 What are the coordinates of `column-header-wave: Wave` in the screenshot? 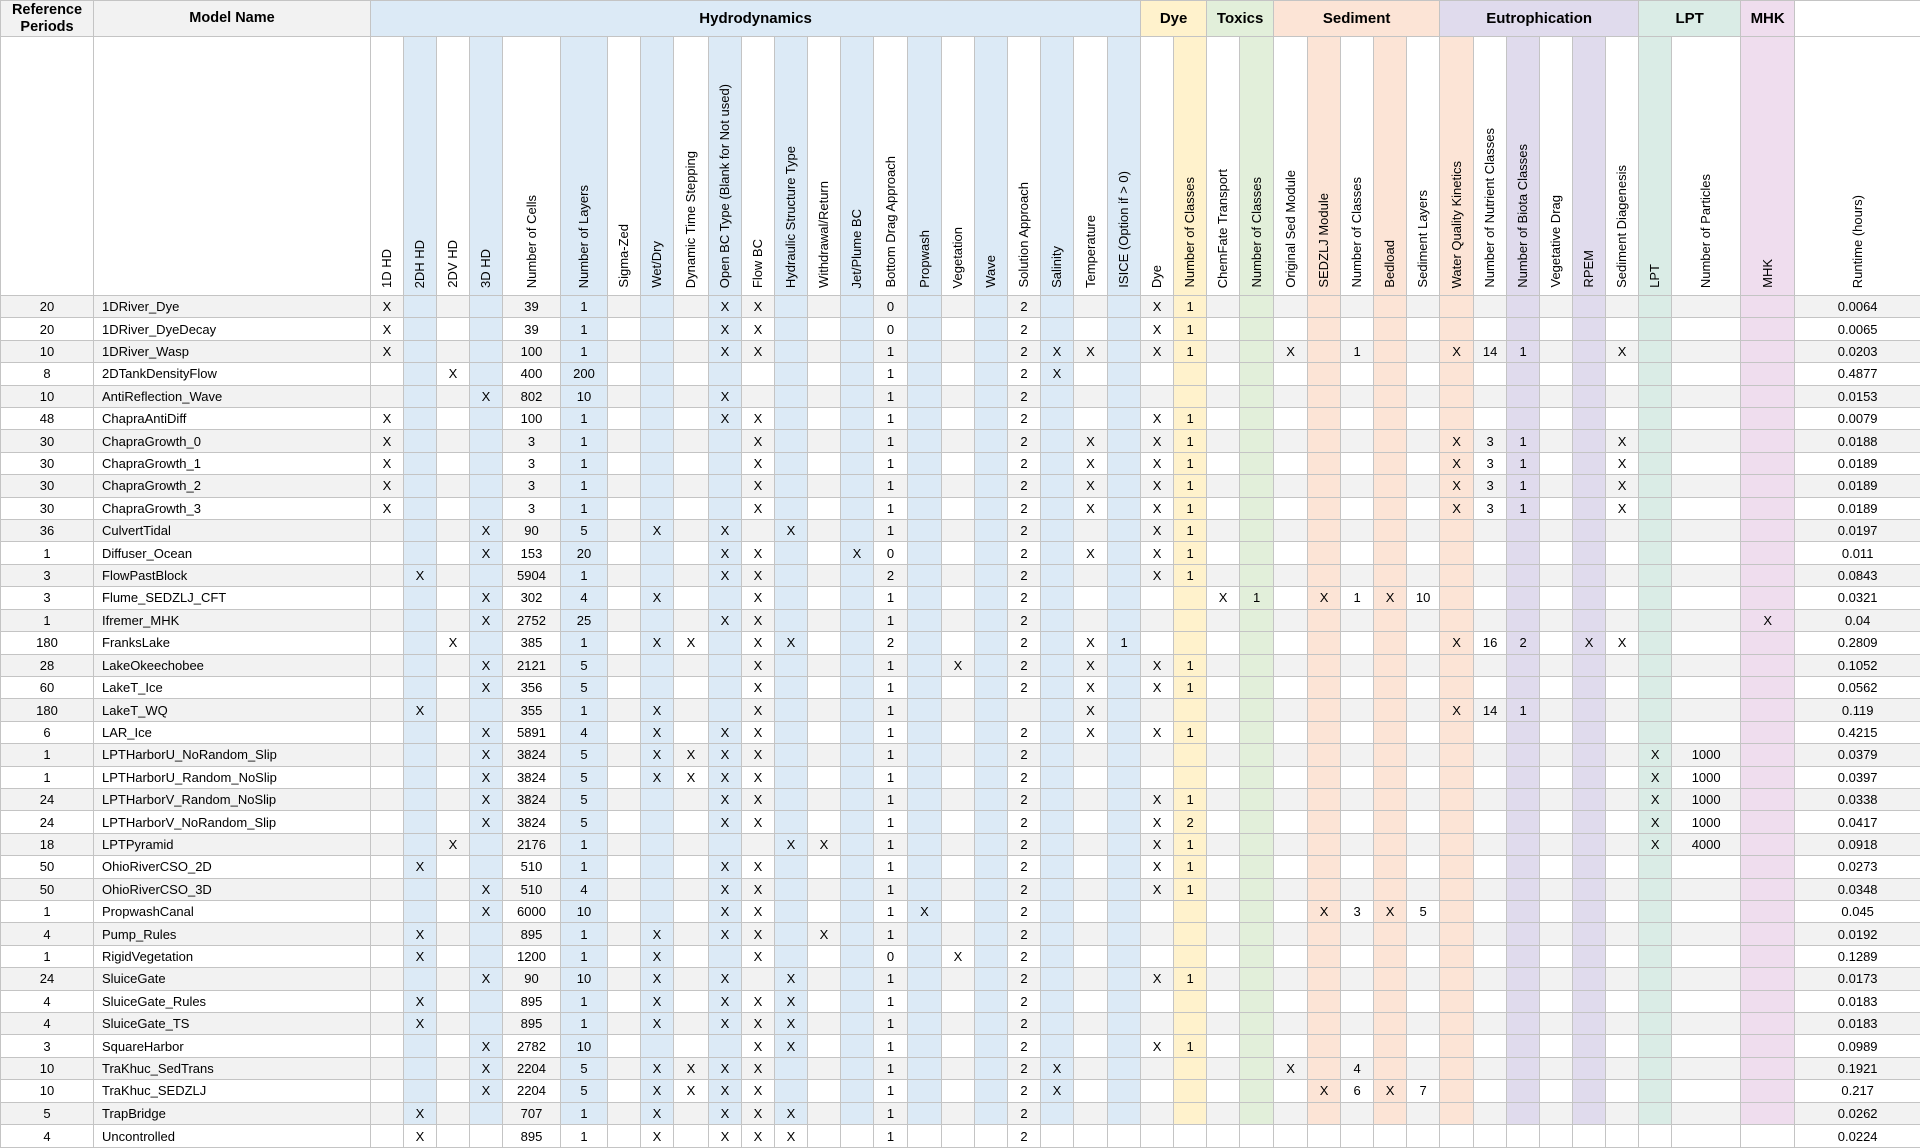 It's located at (991, 166).